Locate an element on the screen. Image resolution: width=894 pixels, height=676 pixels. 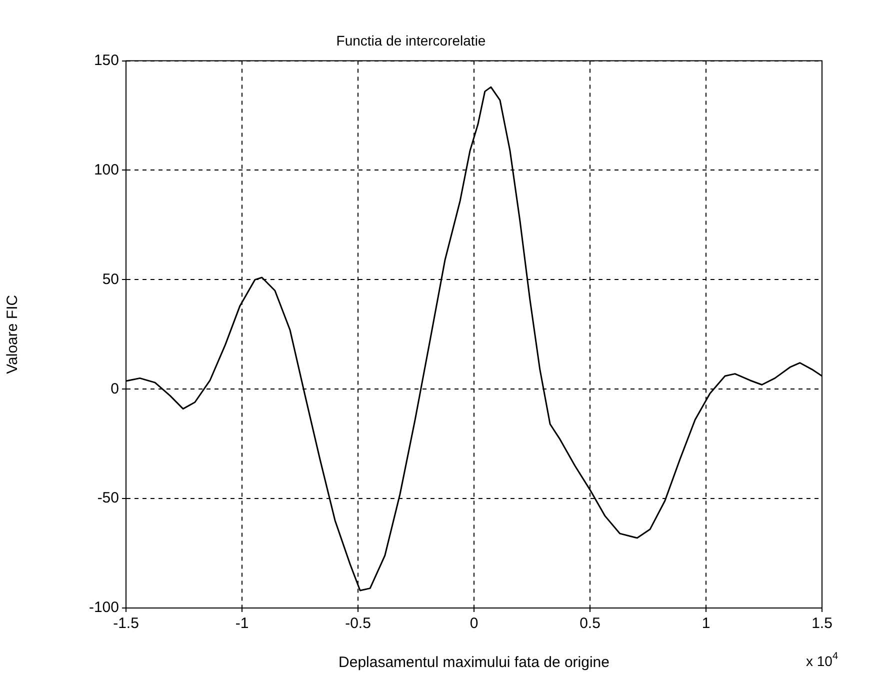
x-tick-label: 1.5 is located at coordinates (822, 623).